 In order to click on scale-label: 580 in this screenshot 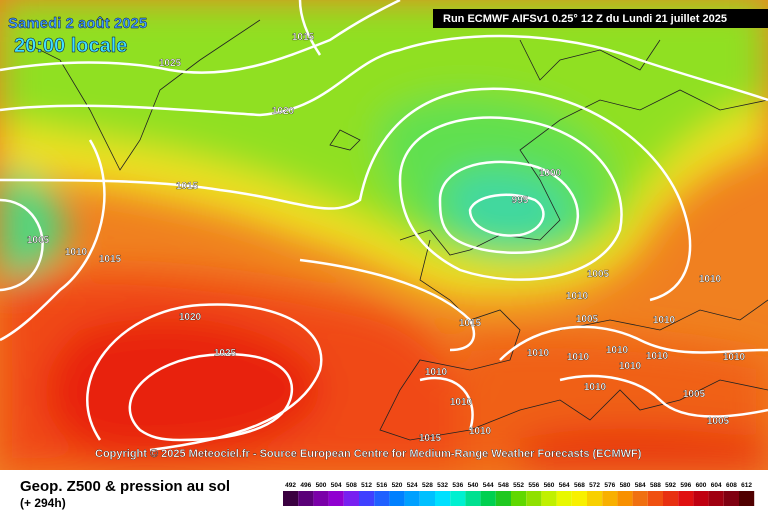, I will do `click(625, 485)`.